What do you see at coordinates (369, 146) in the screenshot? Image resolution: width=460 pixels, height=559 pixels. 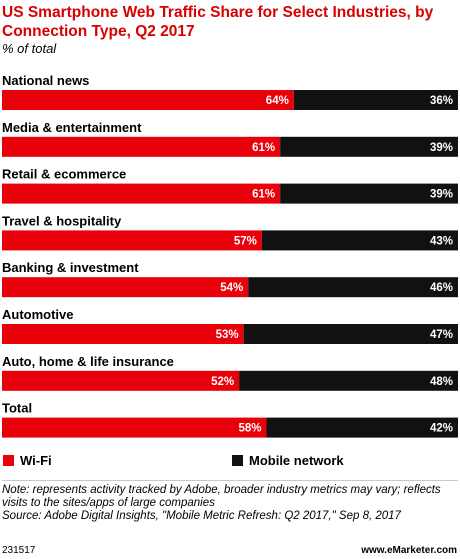 I see `bar-mobile-network-media-entertainment` at bounding box center [369, 146].